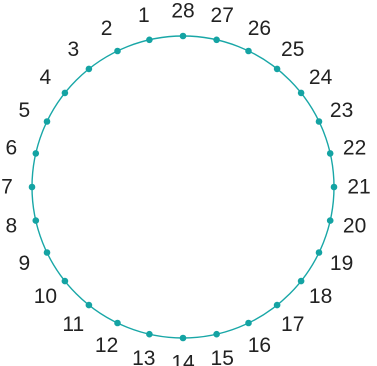 The image size is (377, 366). What do you see at coordinates (107, 28) in the screenshot?
I see `point-label-2: 2` at bounding box center [107, 28].